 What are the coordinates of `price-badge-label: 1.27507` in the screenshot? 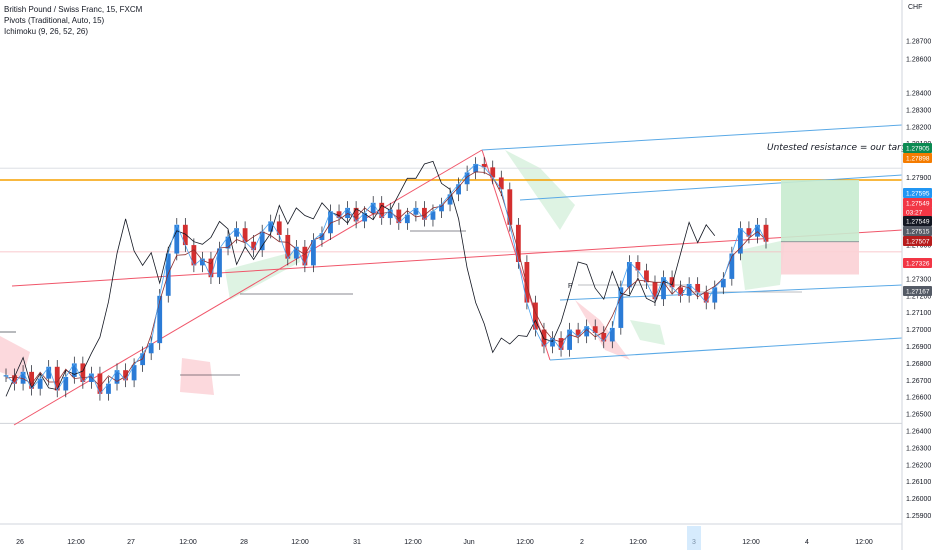 It's located at (918, 241).